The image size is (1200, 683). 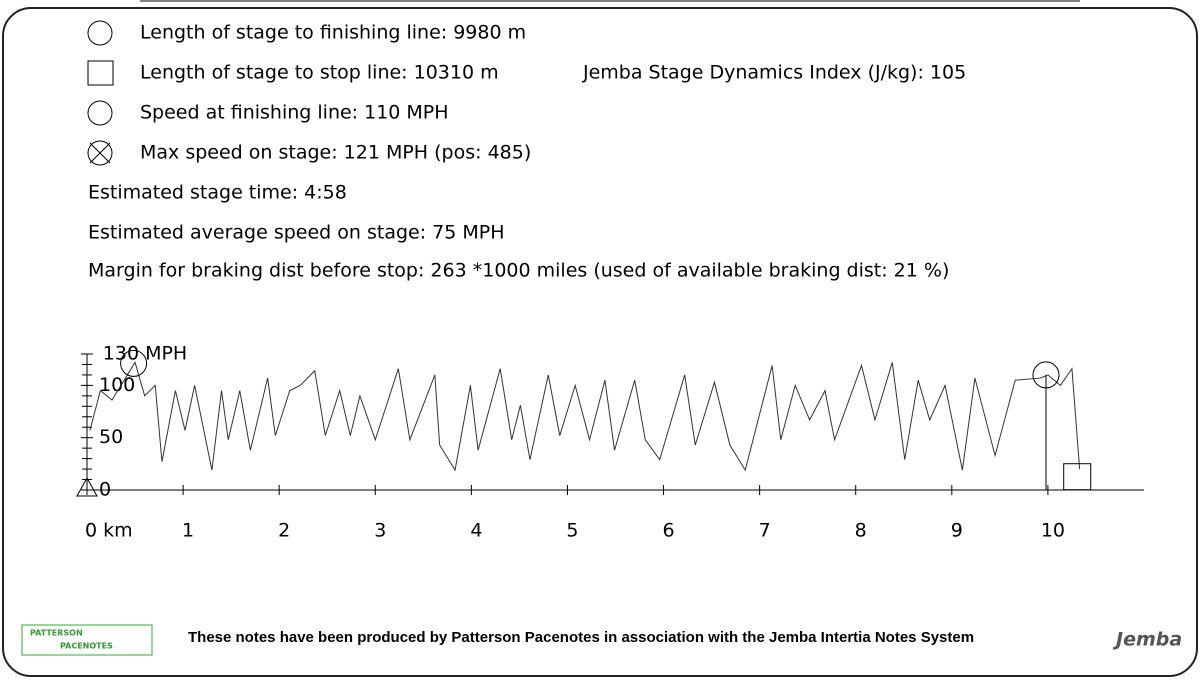 I want to click on x-tick-label: 0 km, so click(x=109, y=531).